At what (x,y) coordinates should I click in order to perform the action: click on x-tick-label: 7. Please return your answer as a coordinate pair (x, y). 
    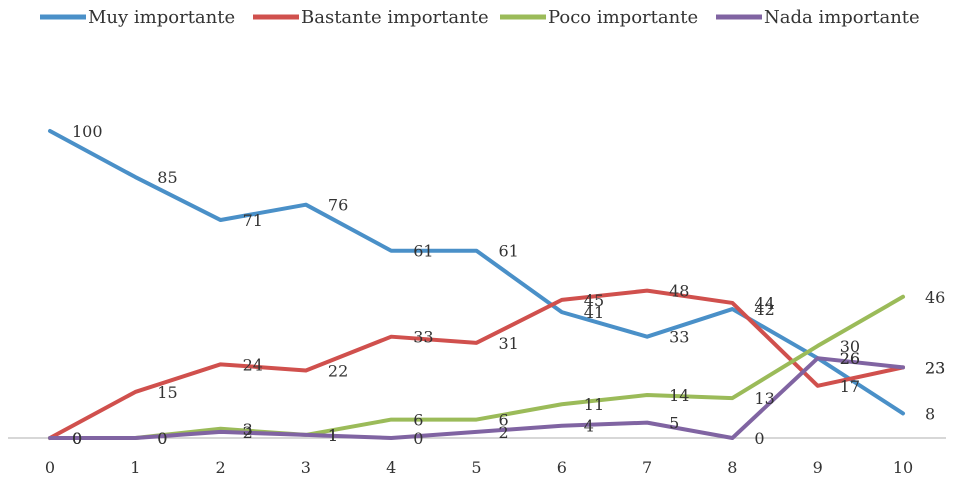
    Looking at the image, I should click on (647, 467).